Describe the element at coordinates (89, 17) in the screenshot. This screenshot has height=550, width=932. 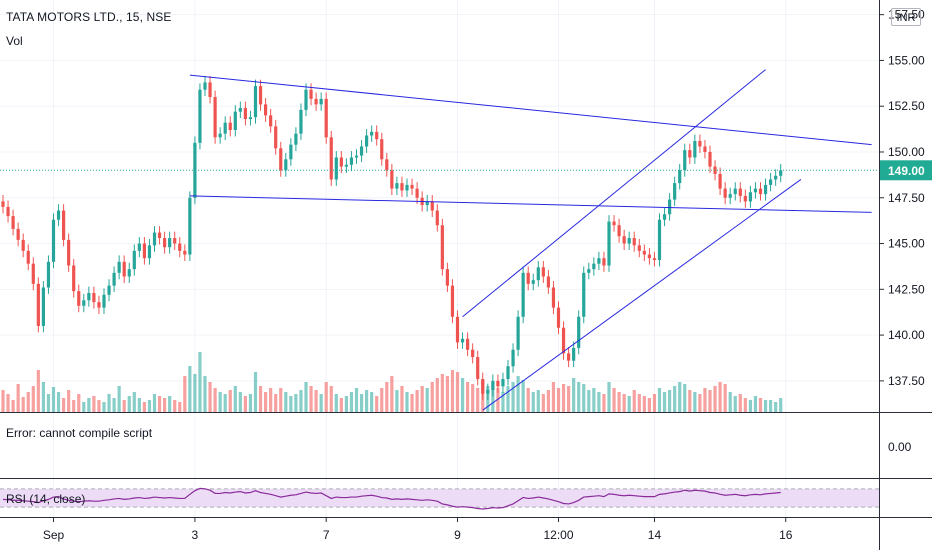
I see `symbol-title: TATA MOTORS LTD., 15, NSE` at that location.